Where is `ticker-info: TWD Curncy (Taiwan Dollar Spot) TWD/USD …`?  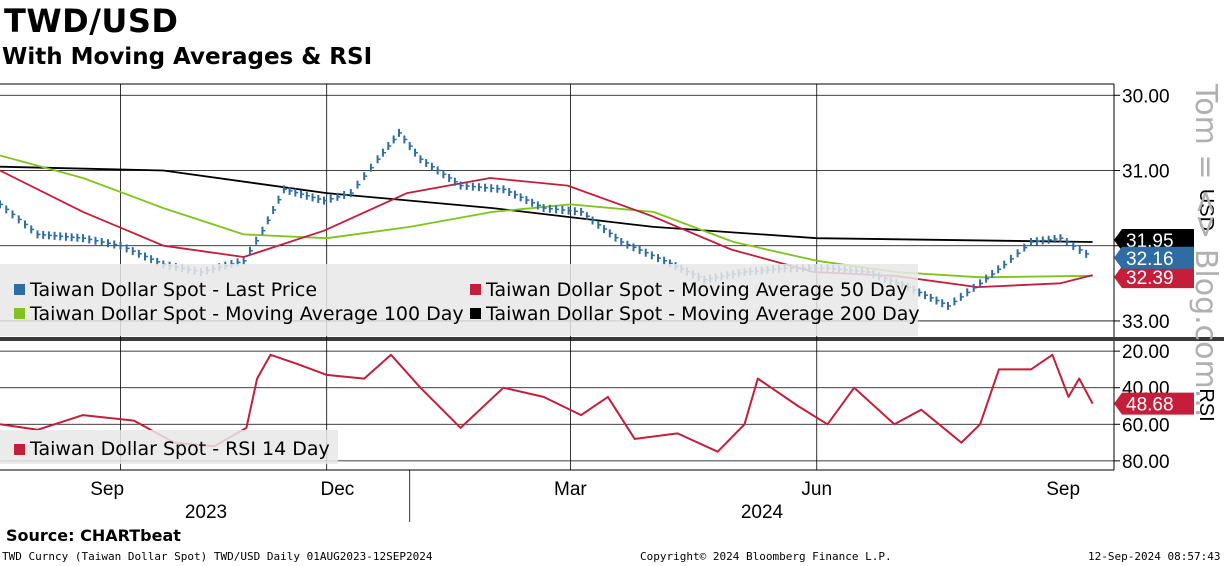
ticker-info: TWD Curncy (Taiwan Dollar Spot) TWD/USD … is located at coordinates (217, 556).